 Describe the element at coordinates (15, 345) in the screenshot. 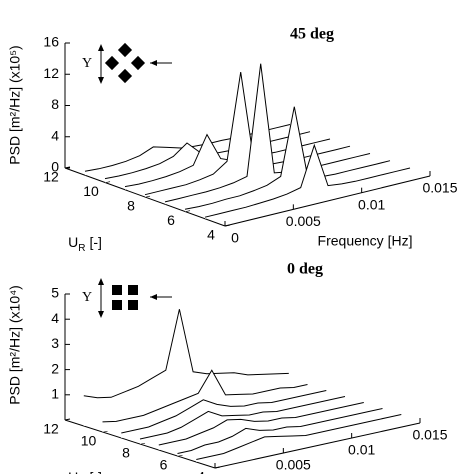

I see `z-axis-label: PSD [m²/Hz] (x10⁴)` at that location.